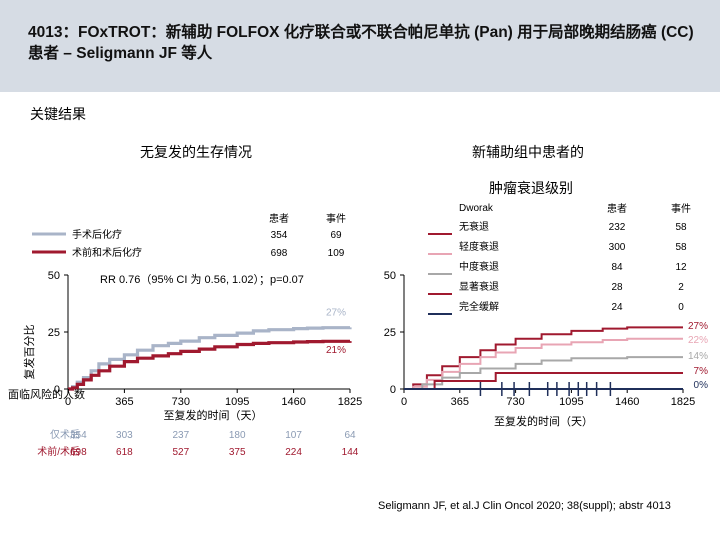 Image resolution: width=720 pixels, height=540 pixels. What do you see at coordinates (293, 435) in the screenshot?
I see `risk-value: 107` at bounding box center [293, 435].